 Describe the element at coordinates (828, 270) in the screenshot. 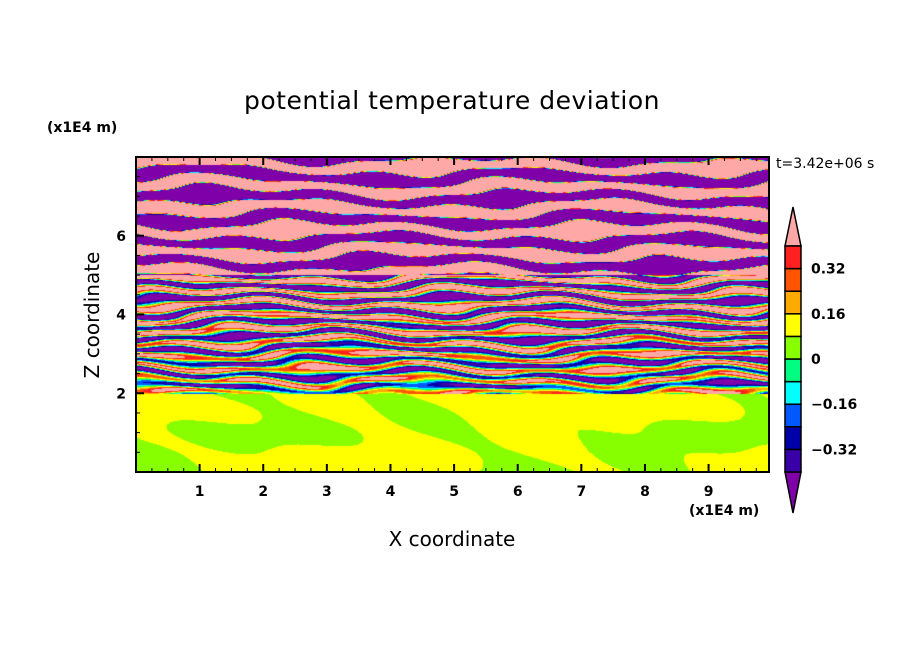

I see `colorbar-label: 0.32` at that location.